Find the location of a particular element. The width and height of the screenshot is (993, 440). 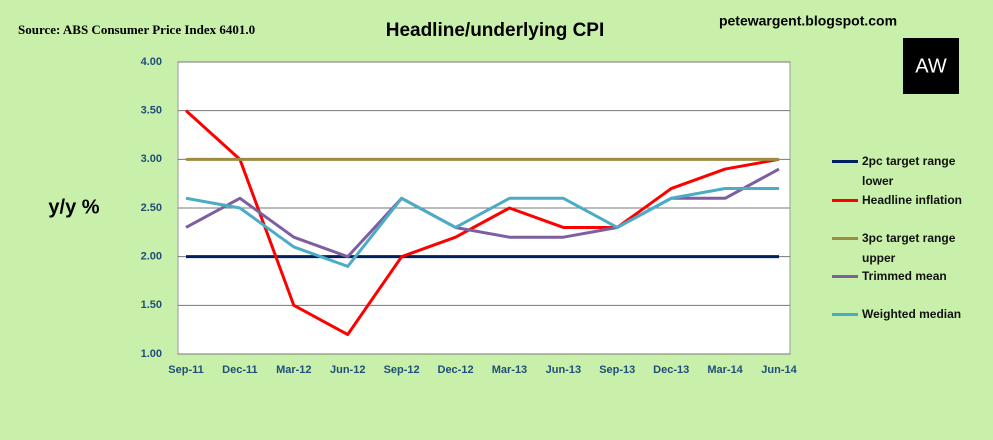

y-tick-label: 2.00 is located at coordinates (151, 257).